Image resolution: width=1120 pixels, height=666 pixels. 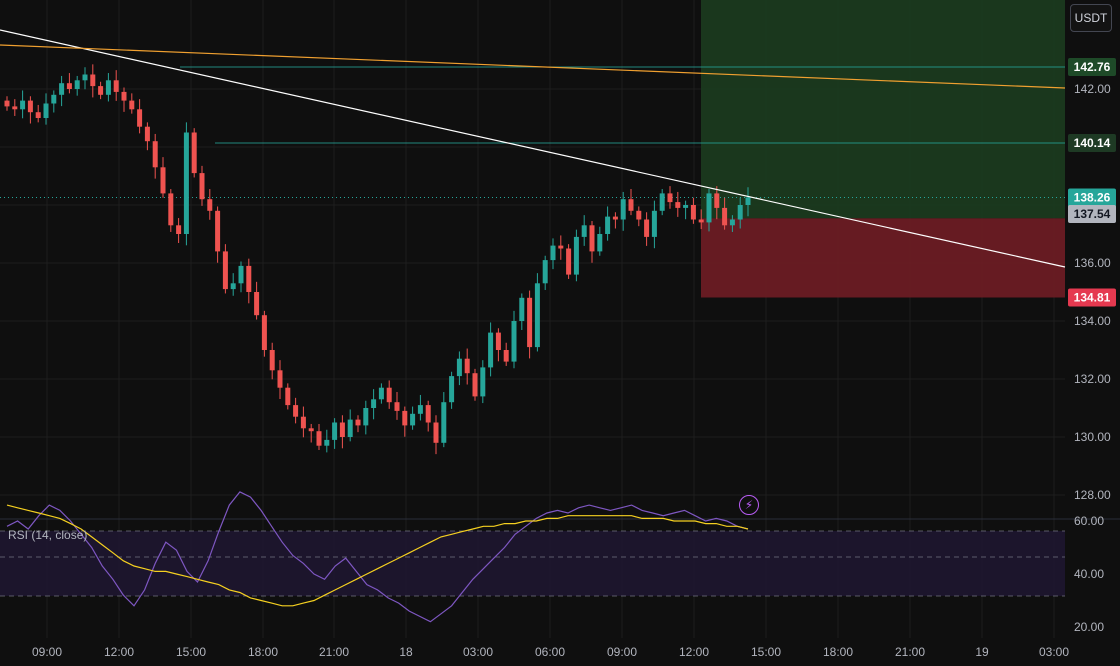 I want to click on tag-entry-bg, so click(x=1092, y=213).